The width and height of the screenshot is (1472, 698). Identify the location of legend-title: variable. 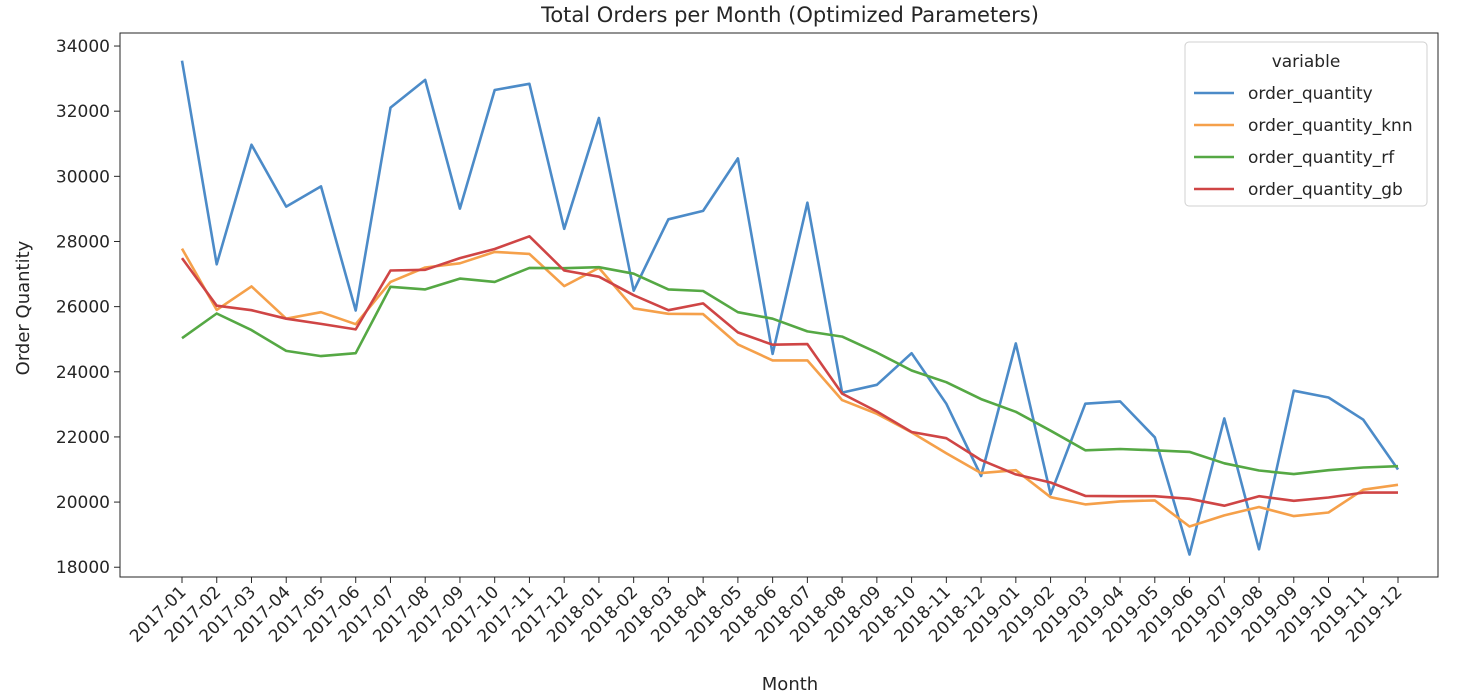
(1306, 62).